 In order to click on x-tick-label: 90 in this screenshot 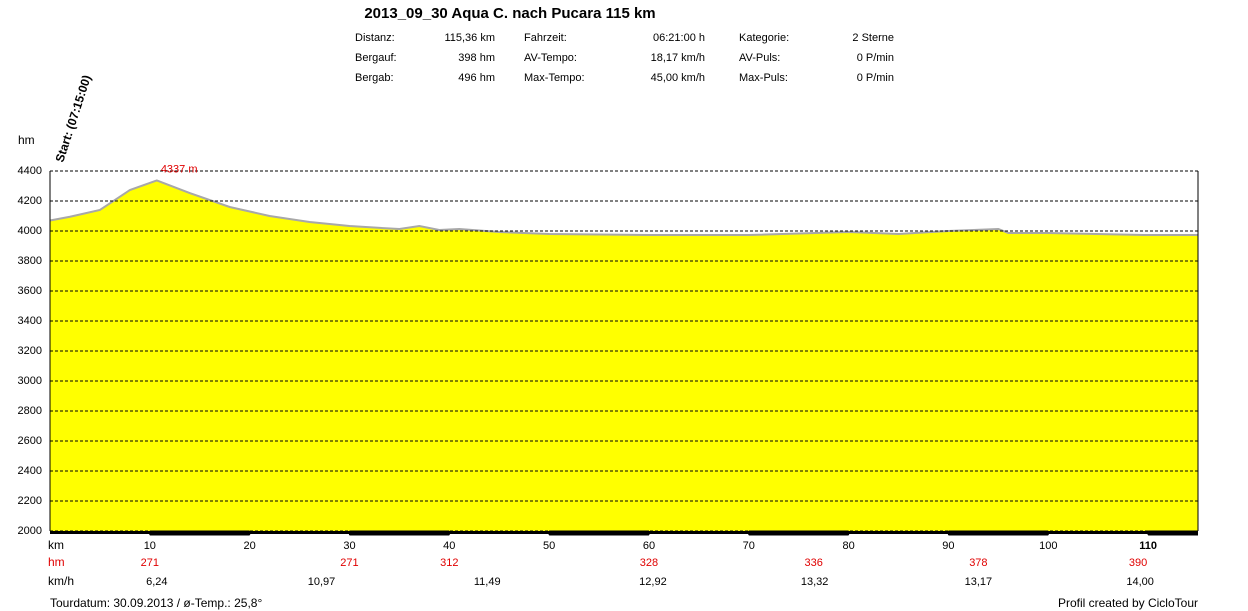, I will do `click(948, 546)`.